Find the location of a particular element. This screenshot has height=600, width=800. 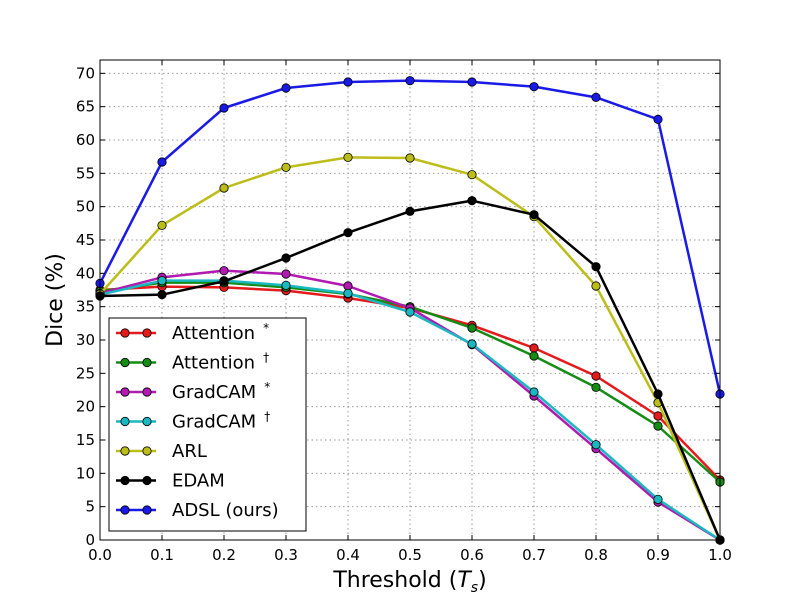

x-axis-label-text: Threshold is located at coordinates (386, 580).